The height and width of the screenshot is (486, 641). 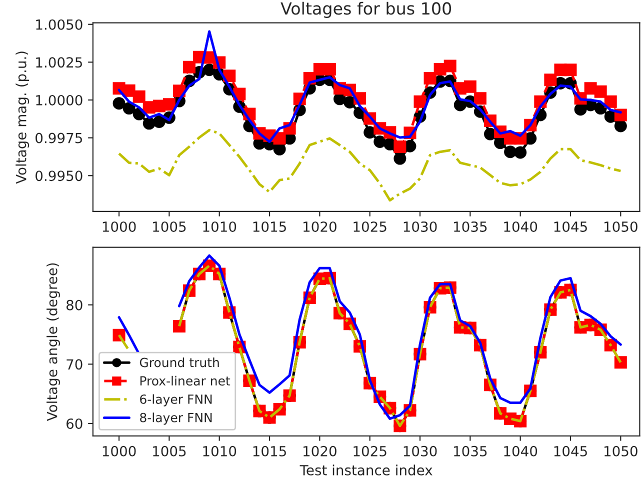 I want to click on y-tick-label: 1.0050, so click(x=59, y=24).